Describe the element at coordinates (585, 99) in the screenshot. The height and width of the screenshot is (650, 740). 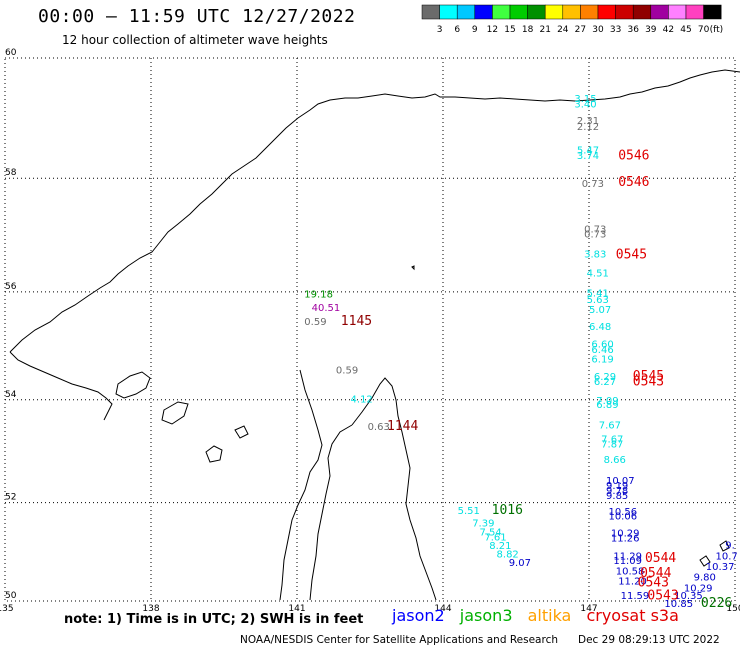
I see `wave-height-label: 3.15` at that location.